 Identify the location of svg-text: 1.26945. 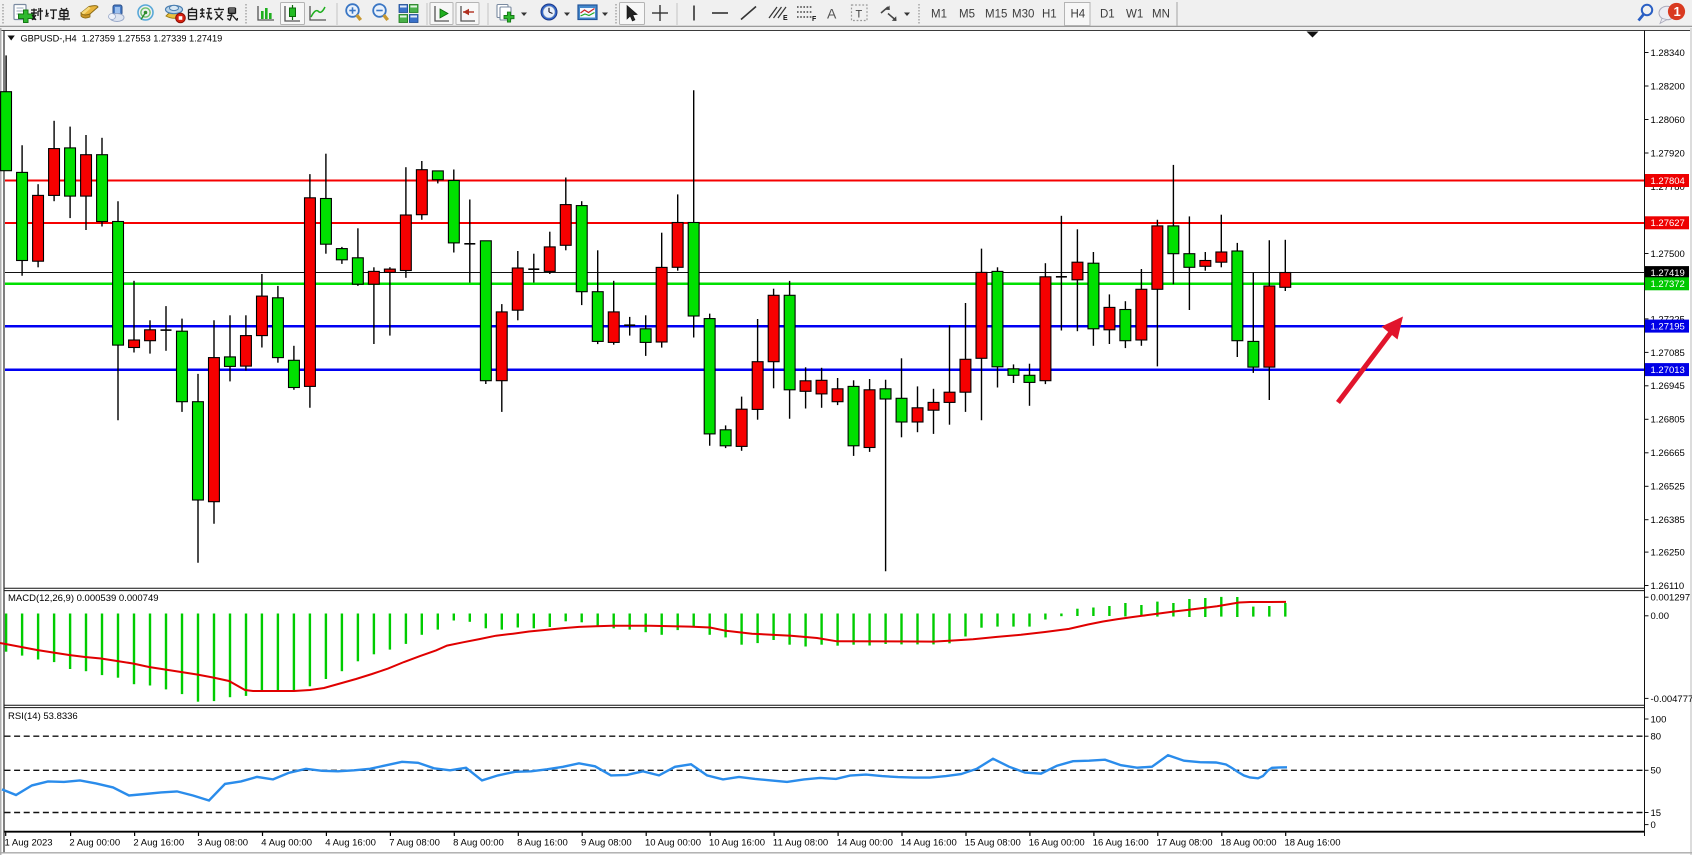
(1668, 386).